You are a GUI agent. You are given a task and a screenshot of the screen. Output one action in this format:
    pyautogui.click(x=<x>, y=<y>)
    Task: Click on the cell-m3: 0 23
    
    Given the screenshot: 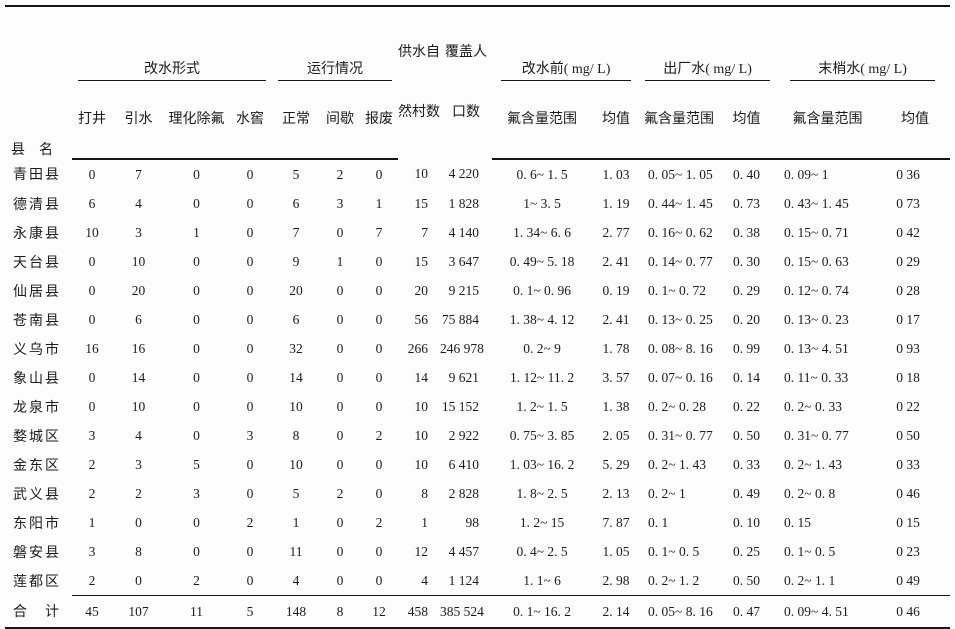 What is the action you would take?
    pyautogui.click(x=908, y=551)
    